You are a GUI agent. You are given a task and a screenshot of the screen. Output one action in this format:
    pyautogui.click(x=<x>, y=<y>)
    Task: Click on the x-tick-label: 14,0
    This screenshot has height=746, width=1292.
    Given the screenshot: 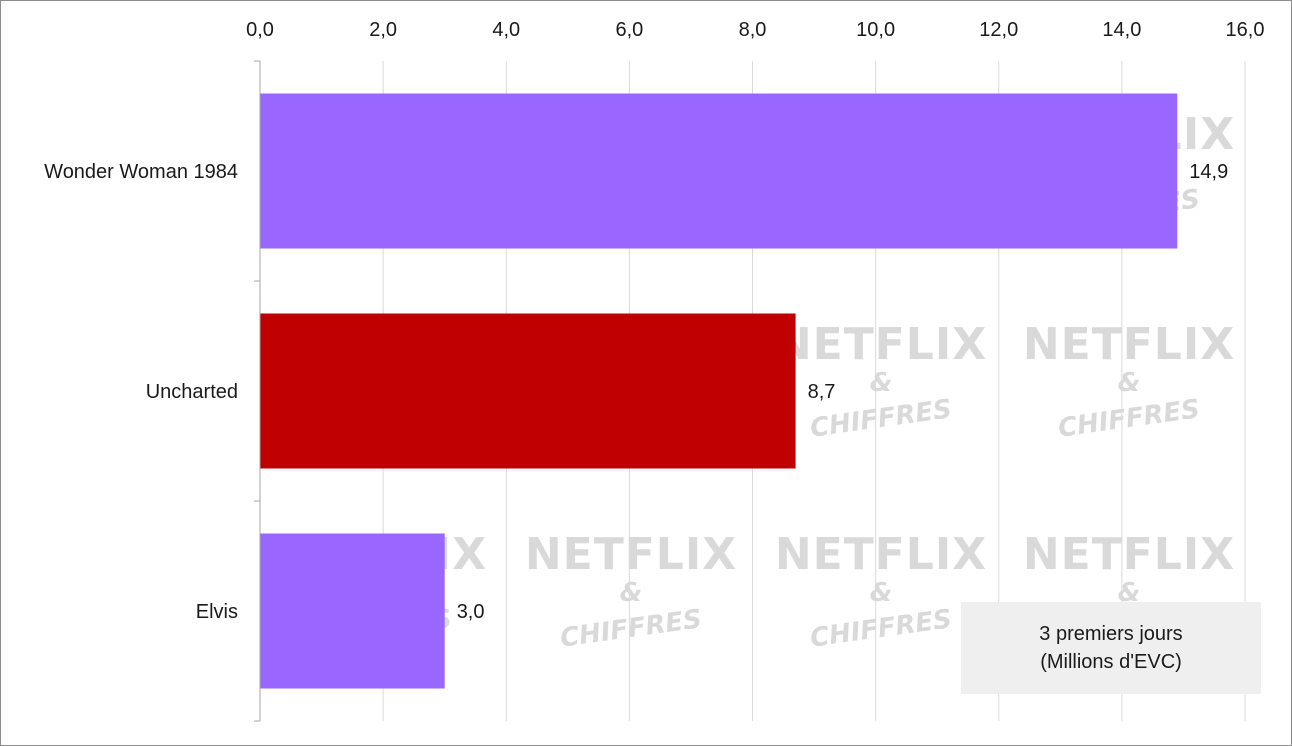 What is the action you would take?
    pyautogui.click(x=1121, y=30)
    